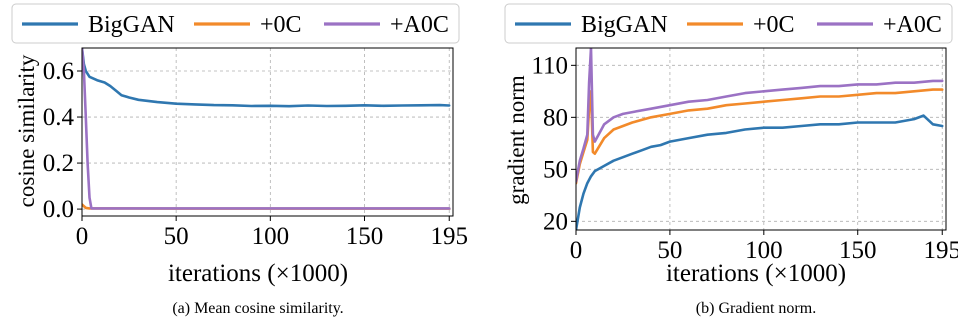 The width and height of the screenshot is (958, 321). What do you see at coordinates (58, 209) in the screenshot?
I see `y-tick-label: 0.0` at bounding box center [58, 209].